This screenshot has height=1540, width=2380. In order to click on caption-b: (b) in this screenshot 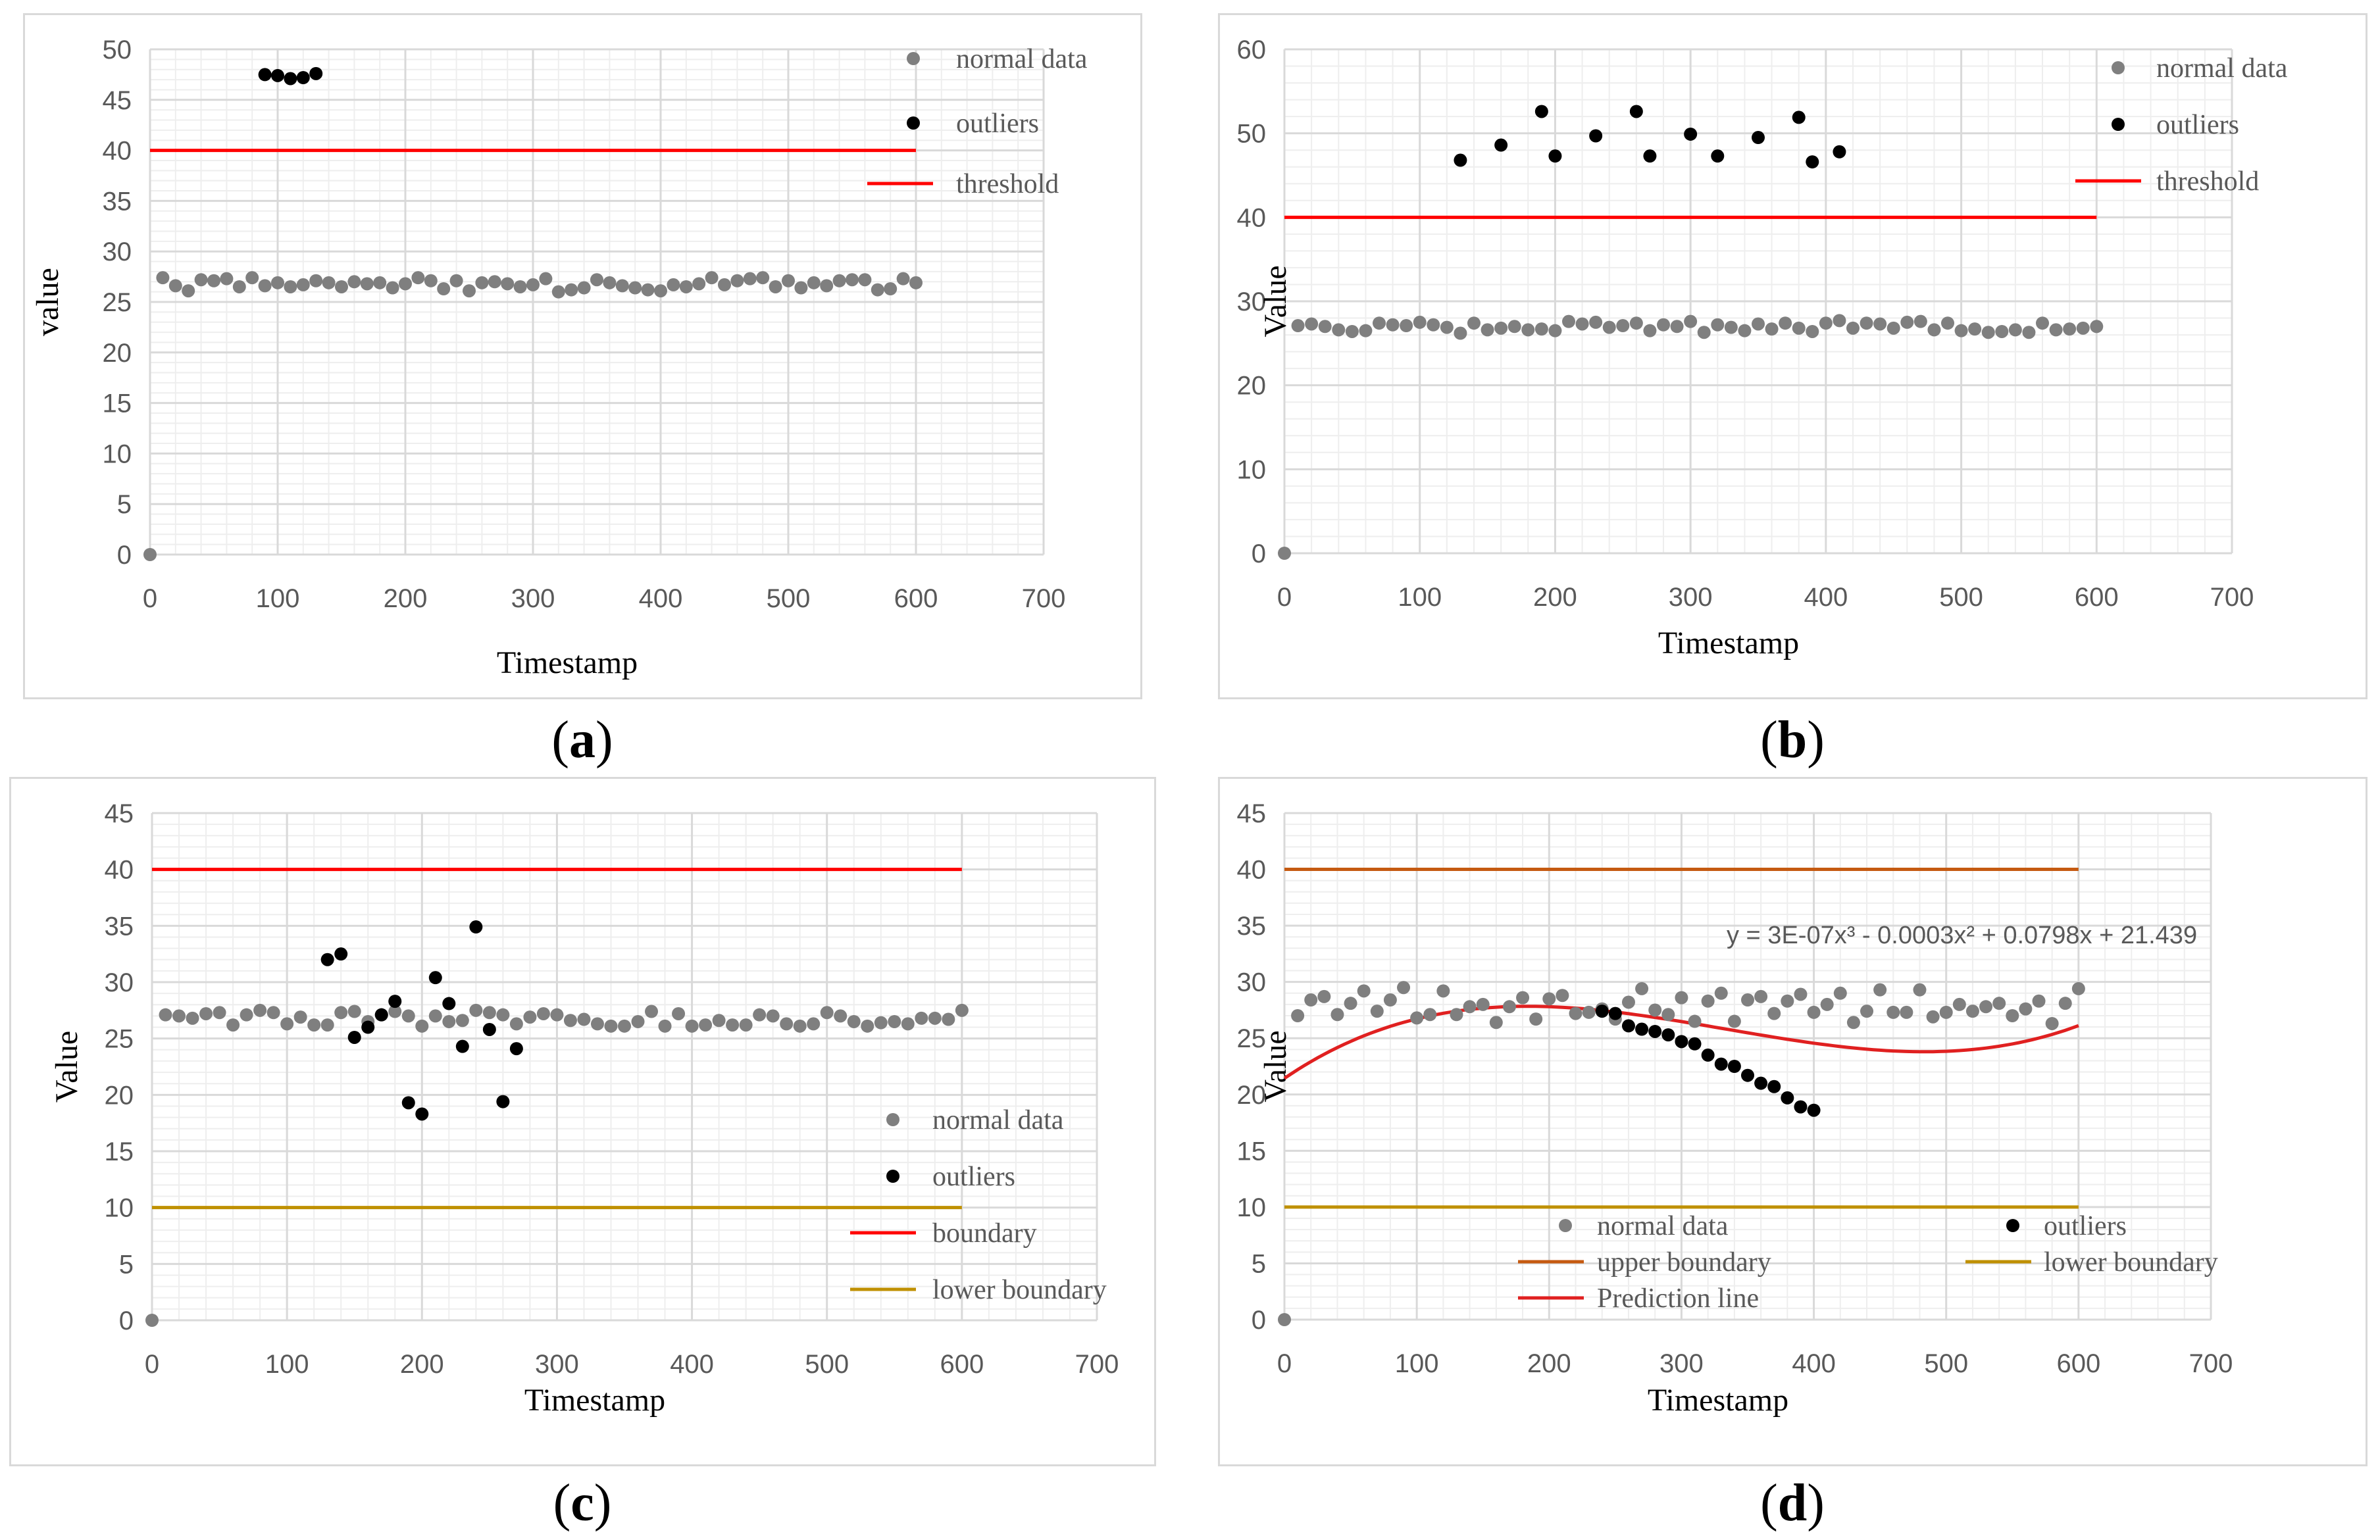, I will do `click(1792, 740)`.